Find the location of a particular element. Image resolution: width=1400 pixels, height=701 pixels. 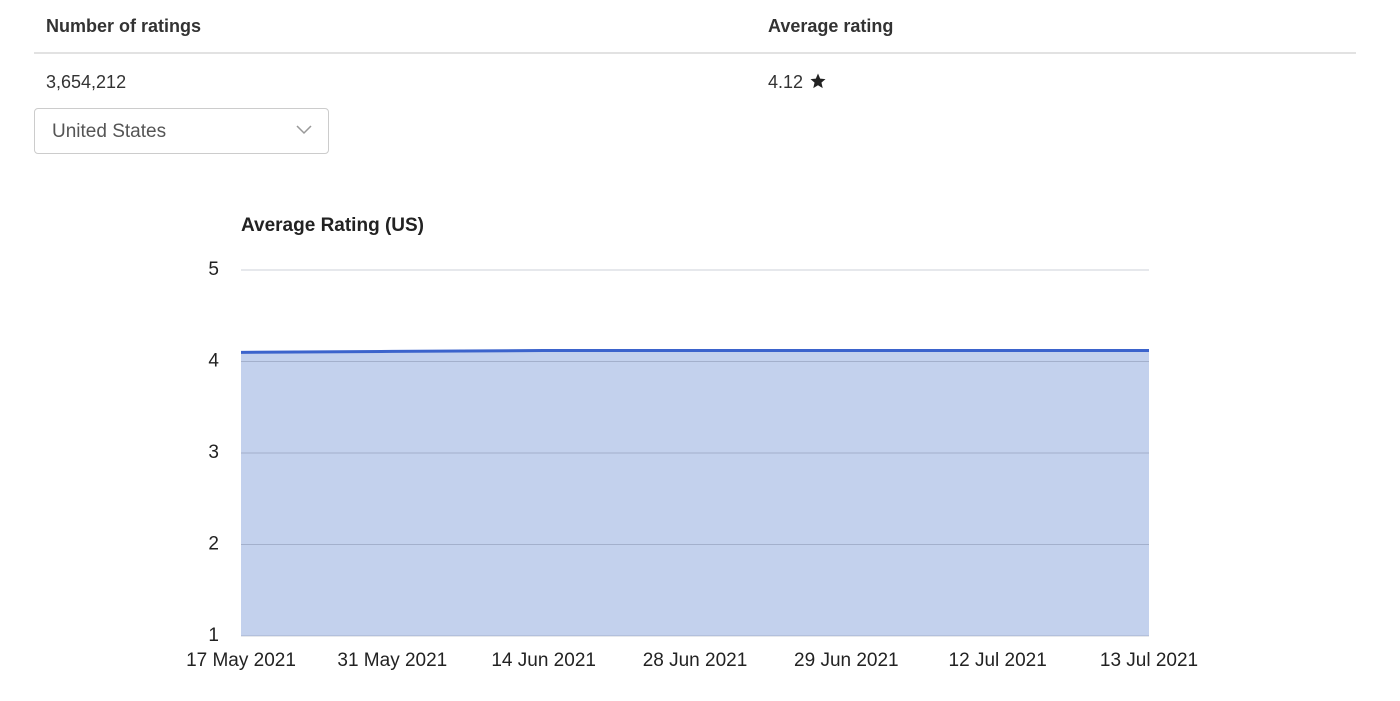

column-header: Average rating is located at coordinates (831, 26).